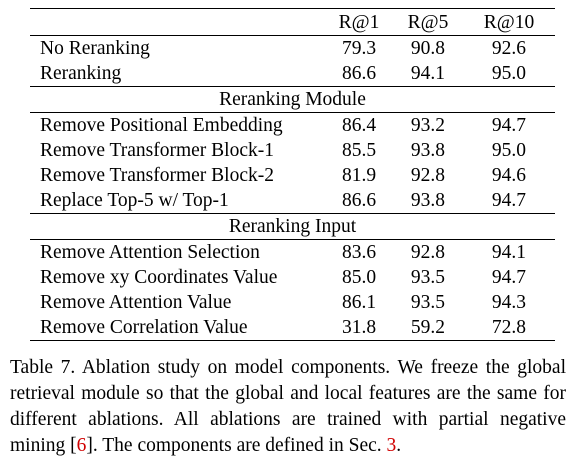 Image resolution: width=577 pixels, height=469 pixels. I want to click on cell-r1: 31.8, so click(359, 328).